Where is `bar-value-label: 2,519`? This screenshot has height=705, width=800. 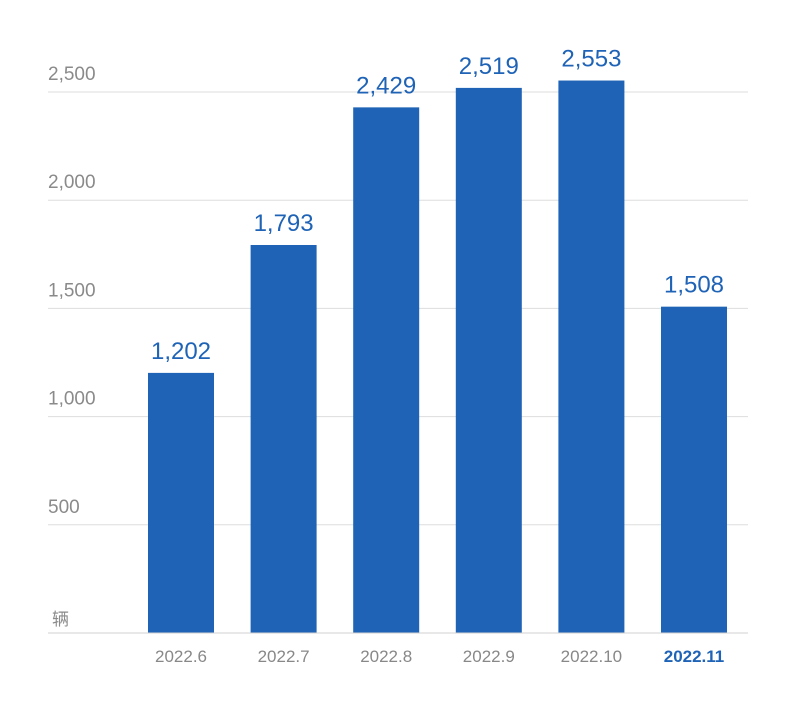 bar-value-label: 2,519 is located at coordinates (489, 66).